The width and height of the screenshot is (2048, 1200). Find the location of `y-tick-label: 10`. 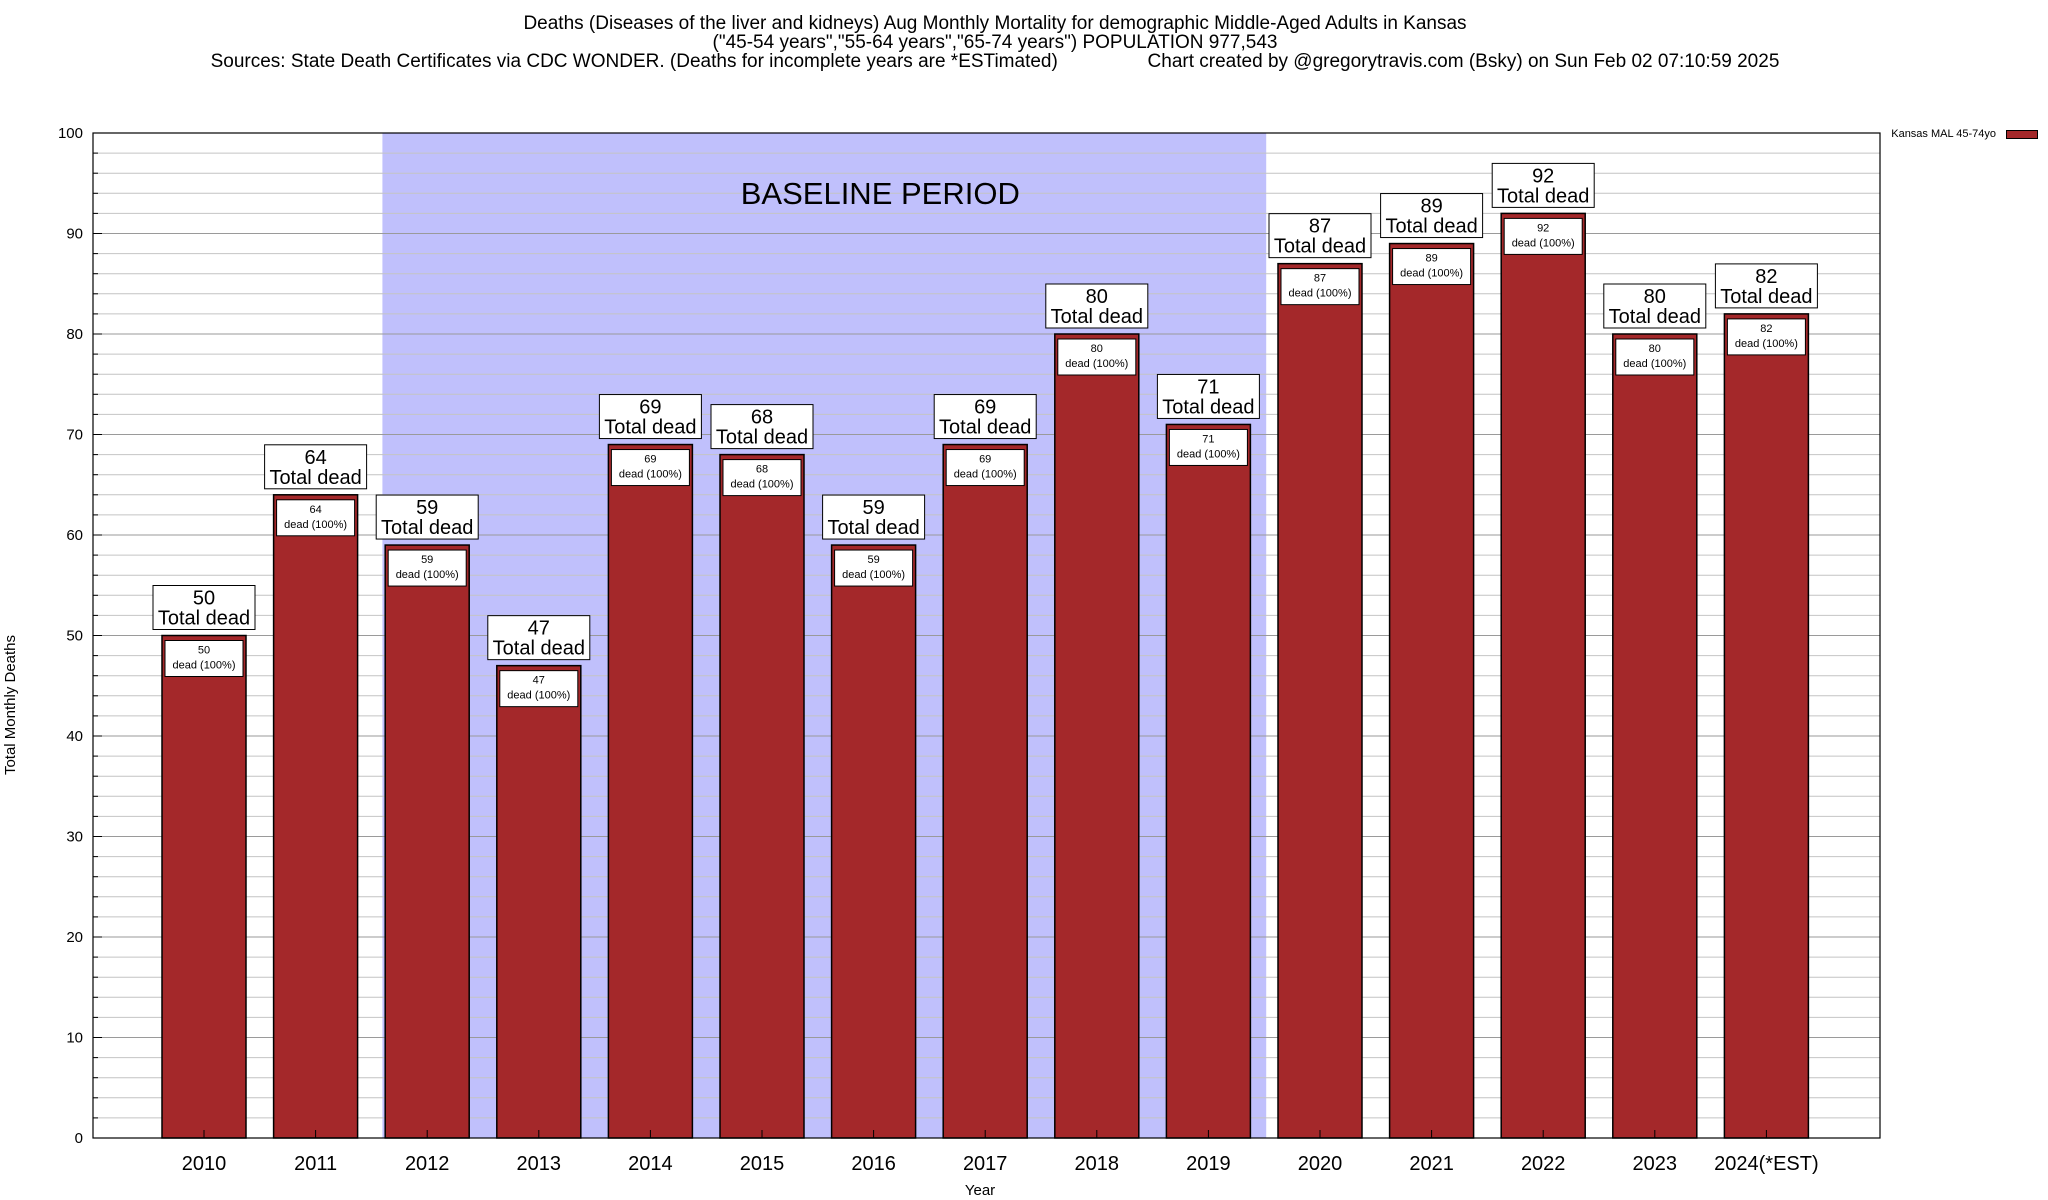

y-tick-label: 10 is located at coordinates (74, 1038).